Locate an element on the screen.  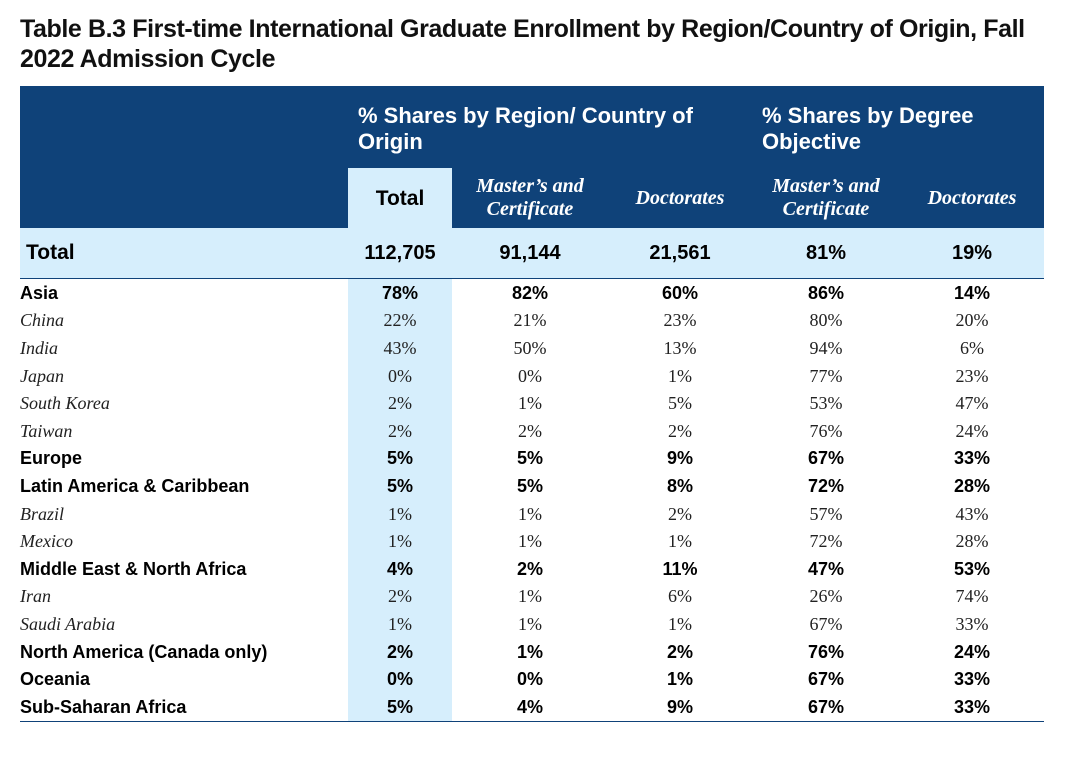
cell-masters: 21% is located at coordinates (530, 320).